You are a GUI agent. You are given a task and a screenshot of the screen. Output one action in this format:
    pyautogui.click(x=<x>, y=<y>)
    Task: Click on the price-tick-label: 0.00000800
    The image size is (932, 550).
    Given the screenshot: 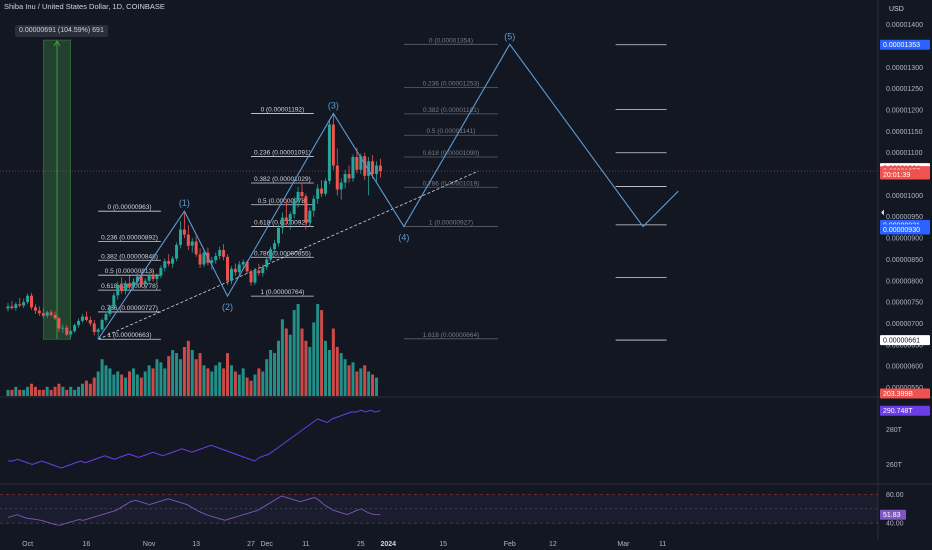 What is the action you would take?
    pyautogui.click(x=904, y=281)
    